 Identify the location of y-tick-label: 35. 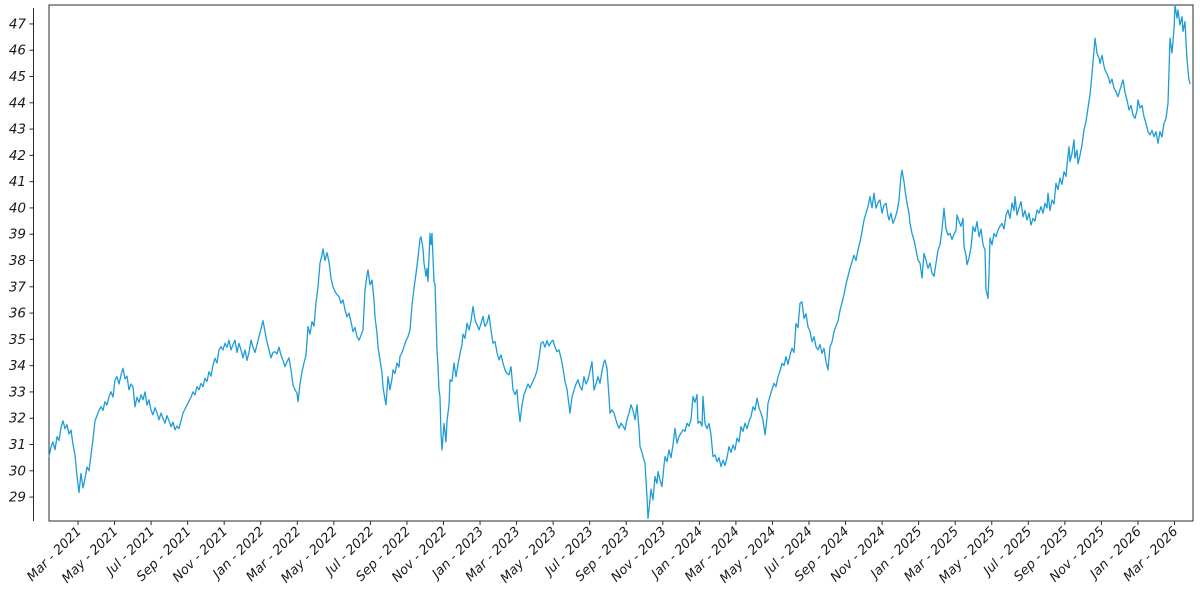
(17, 340).